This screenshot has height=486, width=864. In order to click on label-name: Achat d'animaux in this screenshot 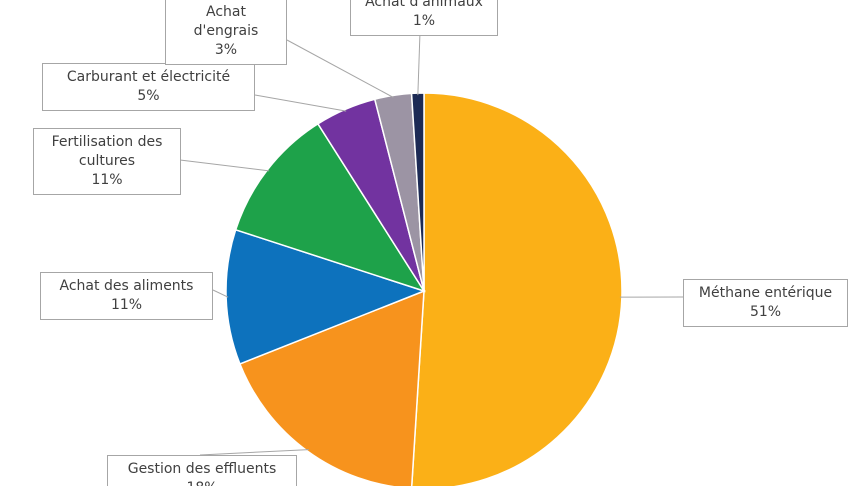, I will do `click(424, 5)`.